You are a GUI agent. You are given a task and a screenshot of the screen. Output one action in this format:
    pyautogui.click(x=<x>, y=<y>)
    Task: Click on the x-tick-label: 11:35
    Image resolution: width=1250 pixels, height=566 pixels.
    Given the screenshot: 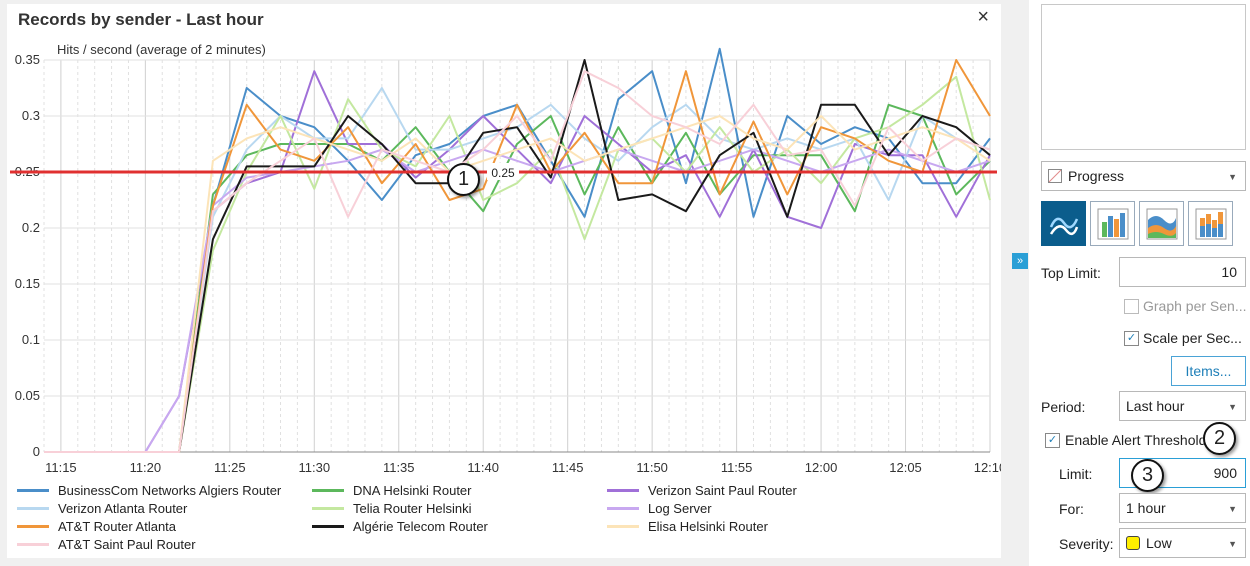 What is the action you would take?
    pyautogui.click(x=399, y=467)
    